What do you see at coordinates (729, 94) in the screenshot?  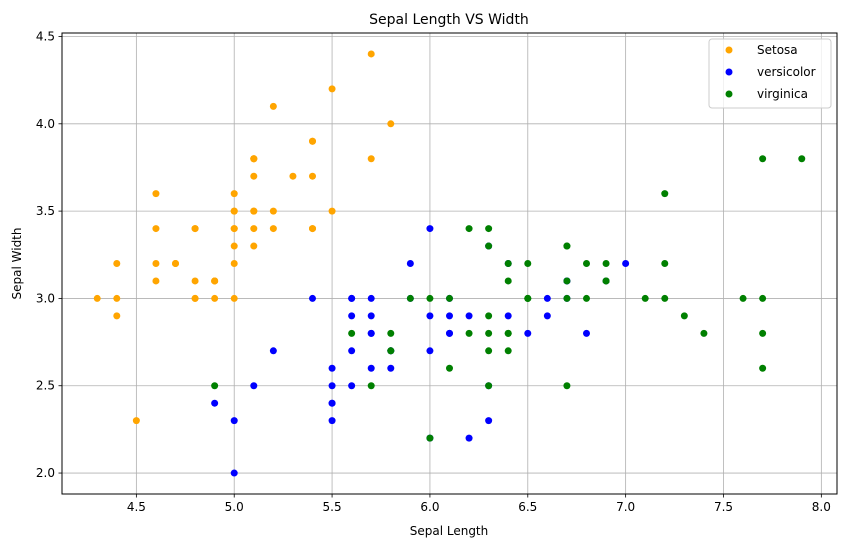 I see `legend-marker-virginica` at bounding box center [729, 94].